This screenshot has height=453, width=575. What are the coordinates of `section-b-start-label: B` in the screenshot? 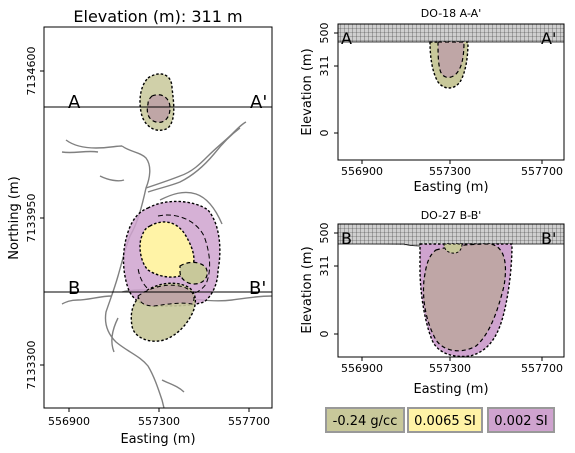 It's located at (74, 288).